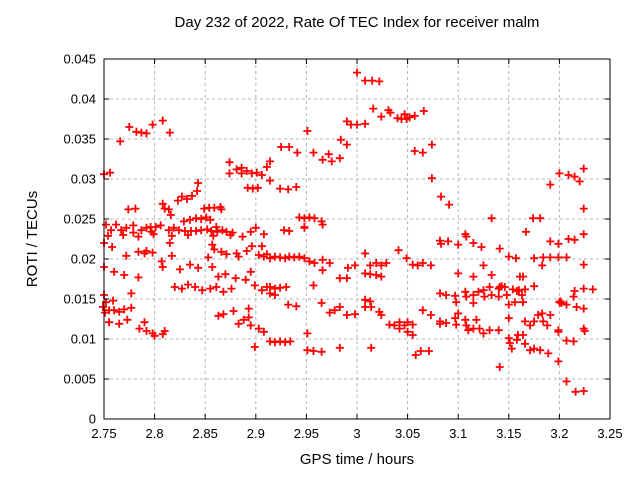 The height and width of the screenshot is (480, 640). What do you see at coordinates (306, 433) in the screenshot?
I see `x-tick-label: 2.95` at bounding box center [306, 433].